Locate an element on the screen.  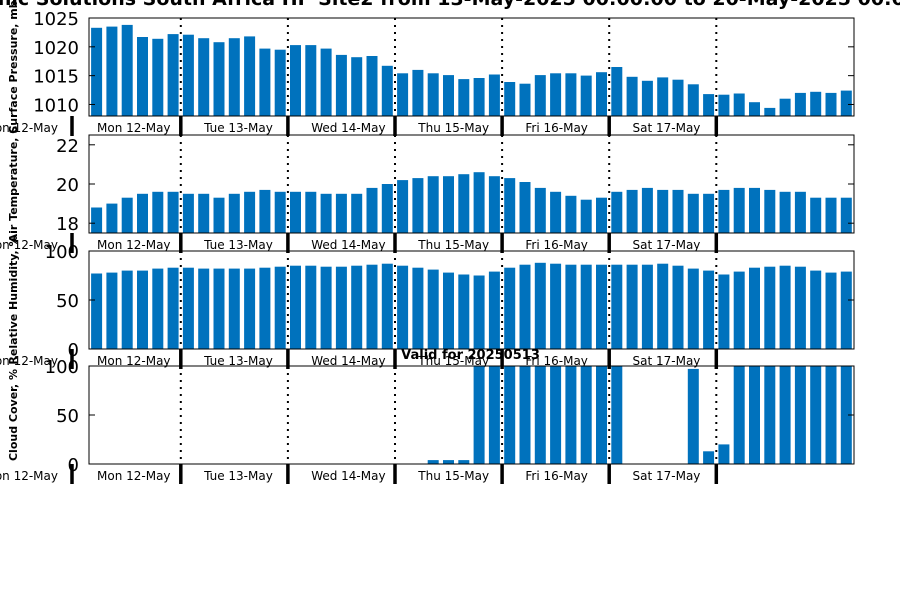
x-tick-label: Tue 13-May is located at coordinates (238, 361).